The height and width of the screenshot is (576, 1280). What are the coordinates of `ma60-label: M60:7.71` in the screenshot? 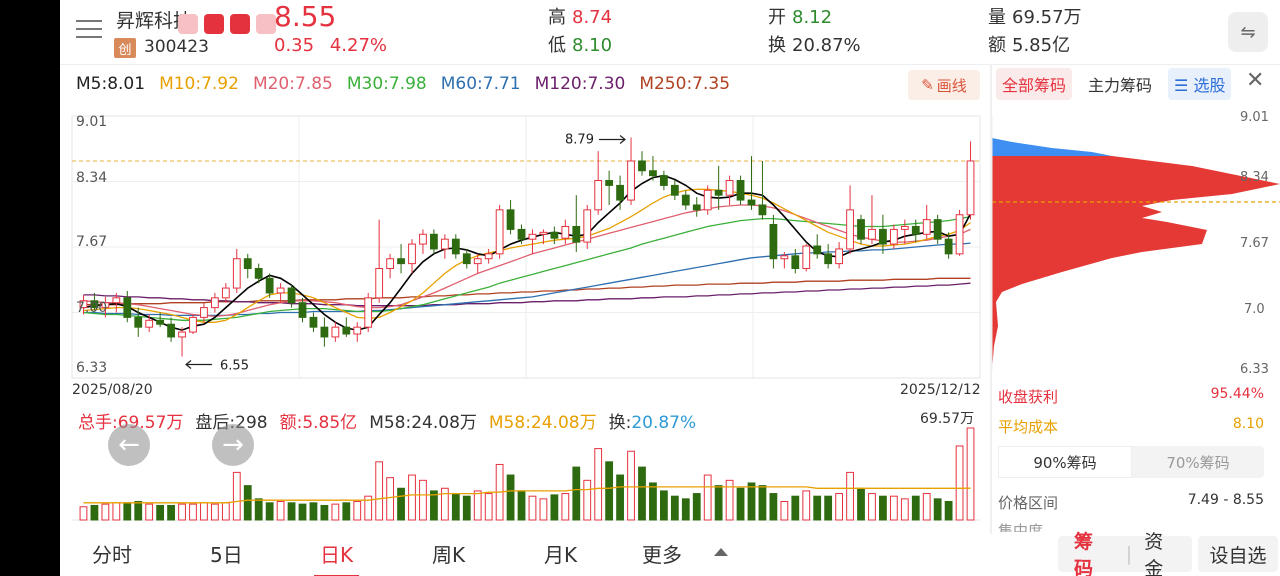 It's located at (480, 84).